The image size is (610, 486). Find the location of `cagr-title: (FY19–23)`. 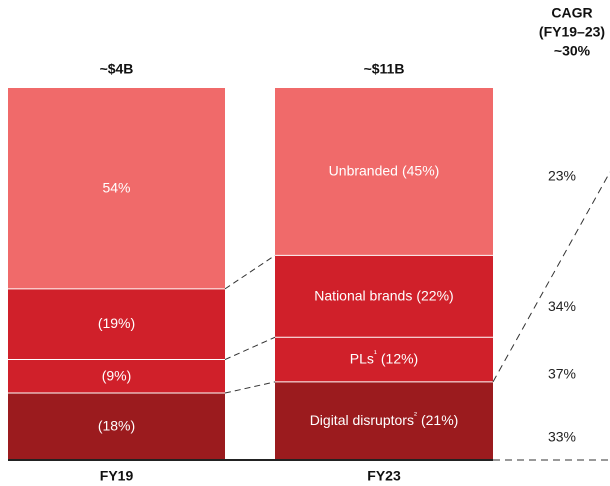

cagr-title: (FY19–23) is located at coordinates (572, 32).